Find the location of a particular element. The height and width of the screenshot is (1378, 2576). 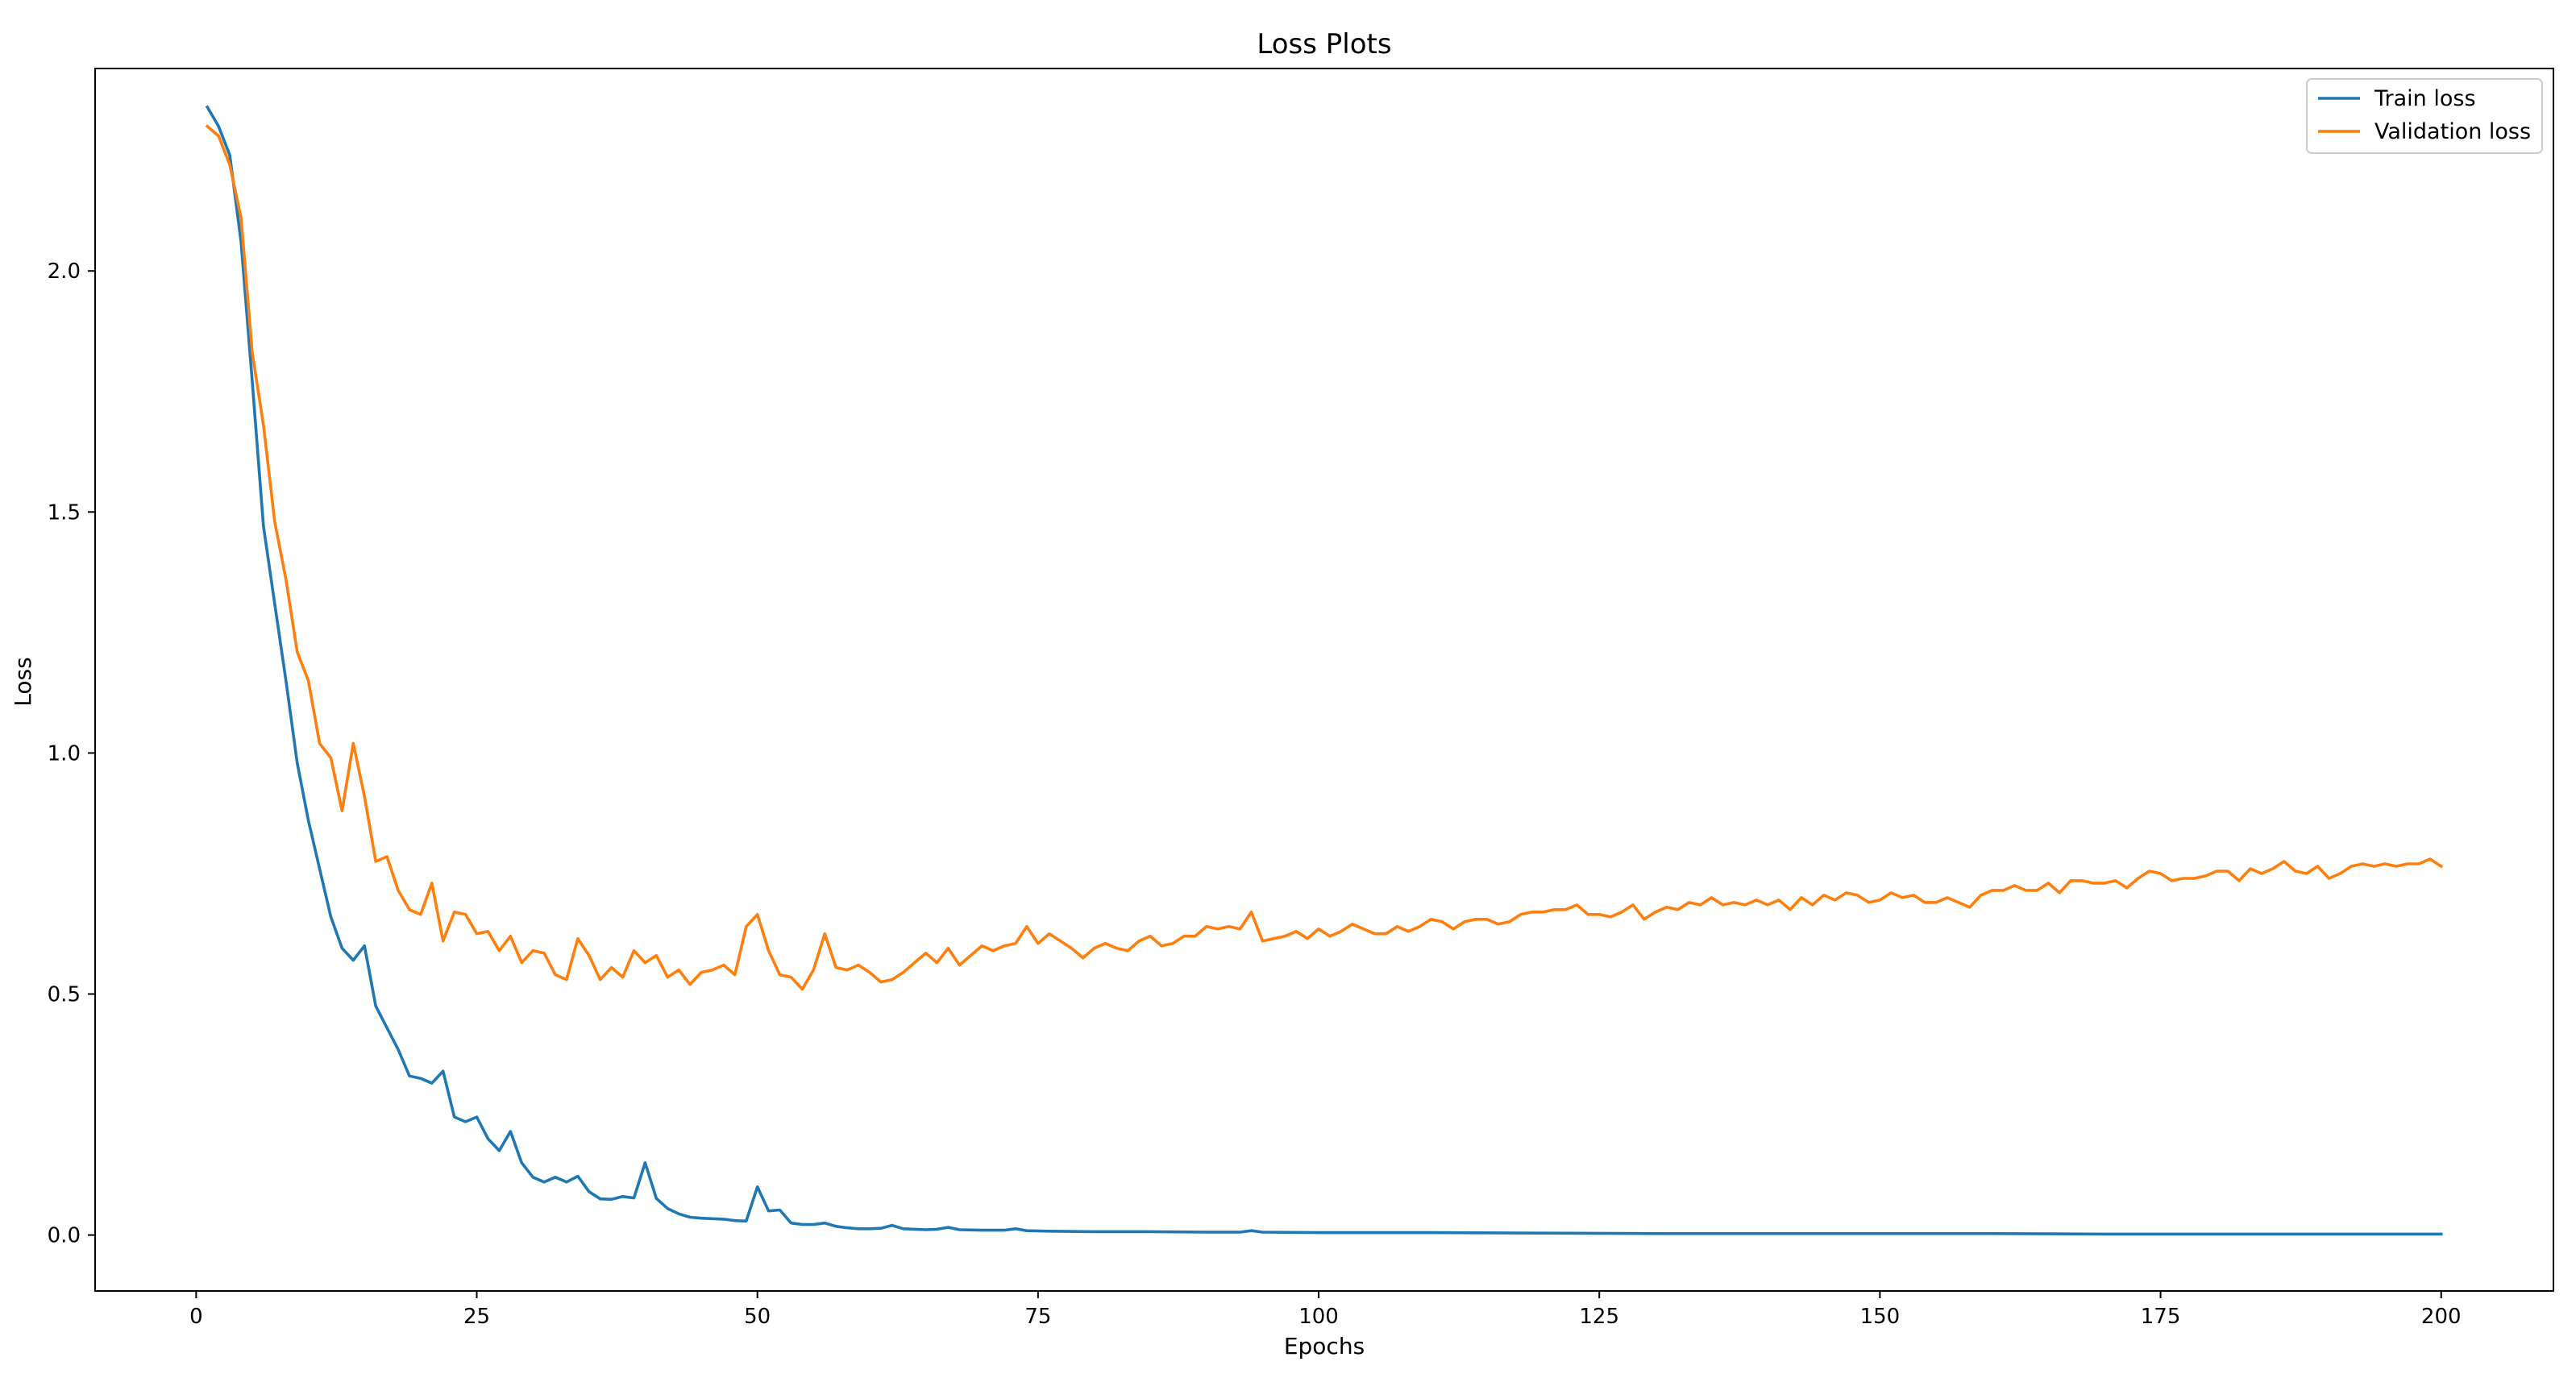

legend-label-train-loss: Train loss is located at coordinates (2425, 98).